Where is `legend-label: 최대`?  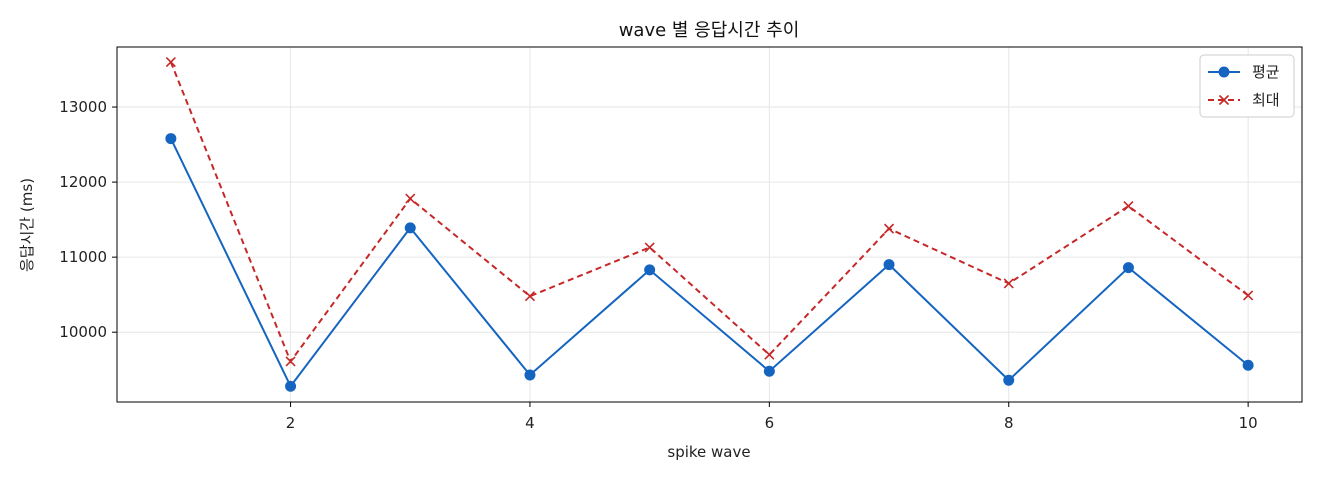 legend-label: 최대 is located at coordinates (1266, 100).